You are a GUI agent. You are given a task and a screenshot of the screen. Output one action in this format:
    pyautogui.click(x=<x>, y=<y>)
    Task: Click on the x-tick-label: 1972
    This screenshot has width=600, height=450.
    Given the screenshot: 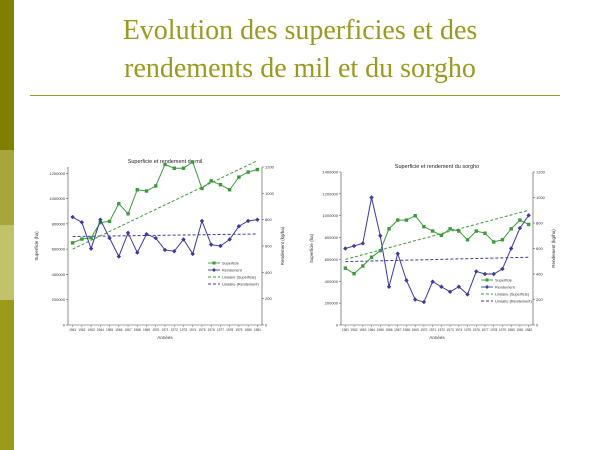 What is the action you would take?
    pyautogui.click(x=174, y=330)
    